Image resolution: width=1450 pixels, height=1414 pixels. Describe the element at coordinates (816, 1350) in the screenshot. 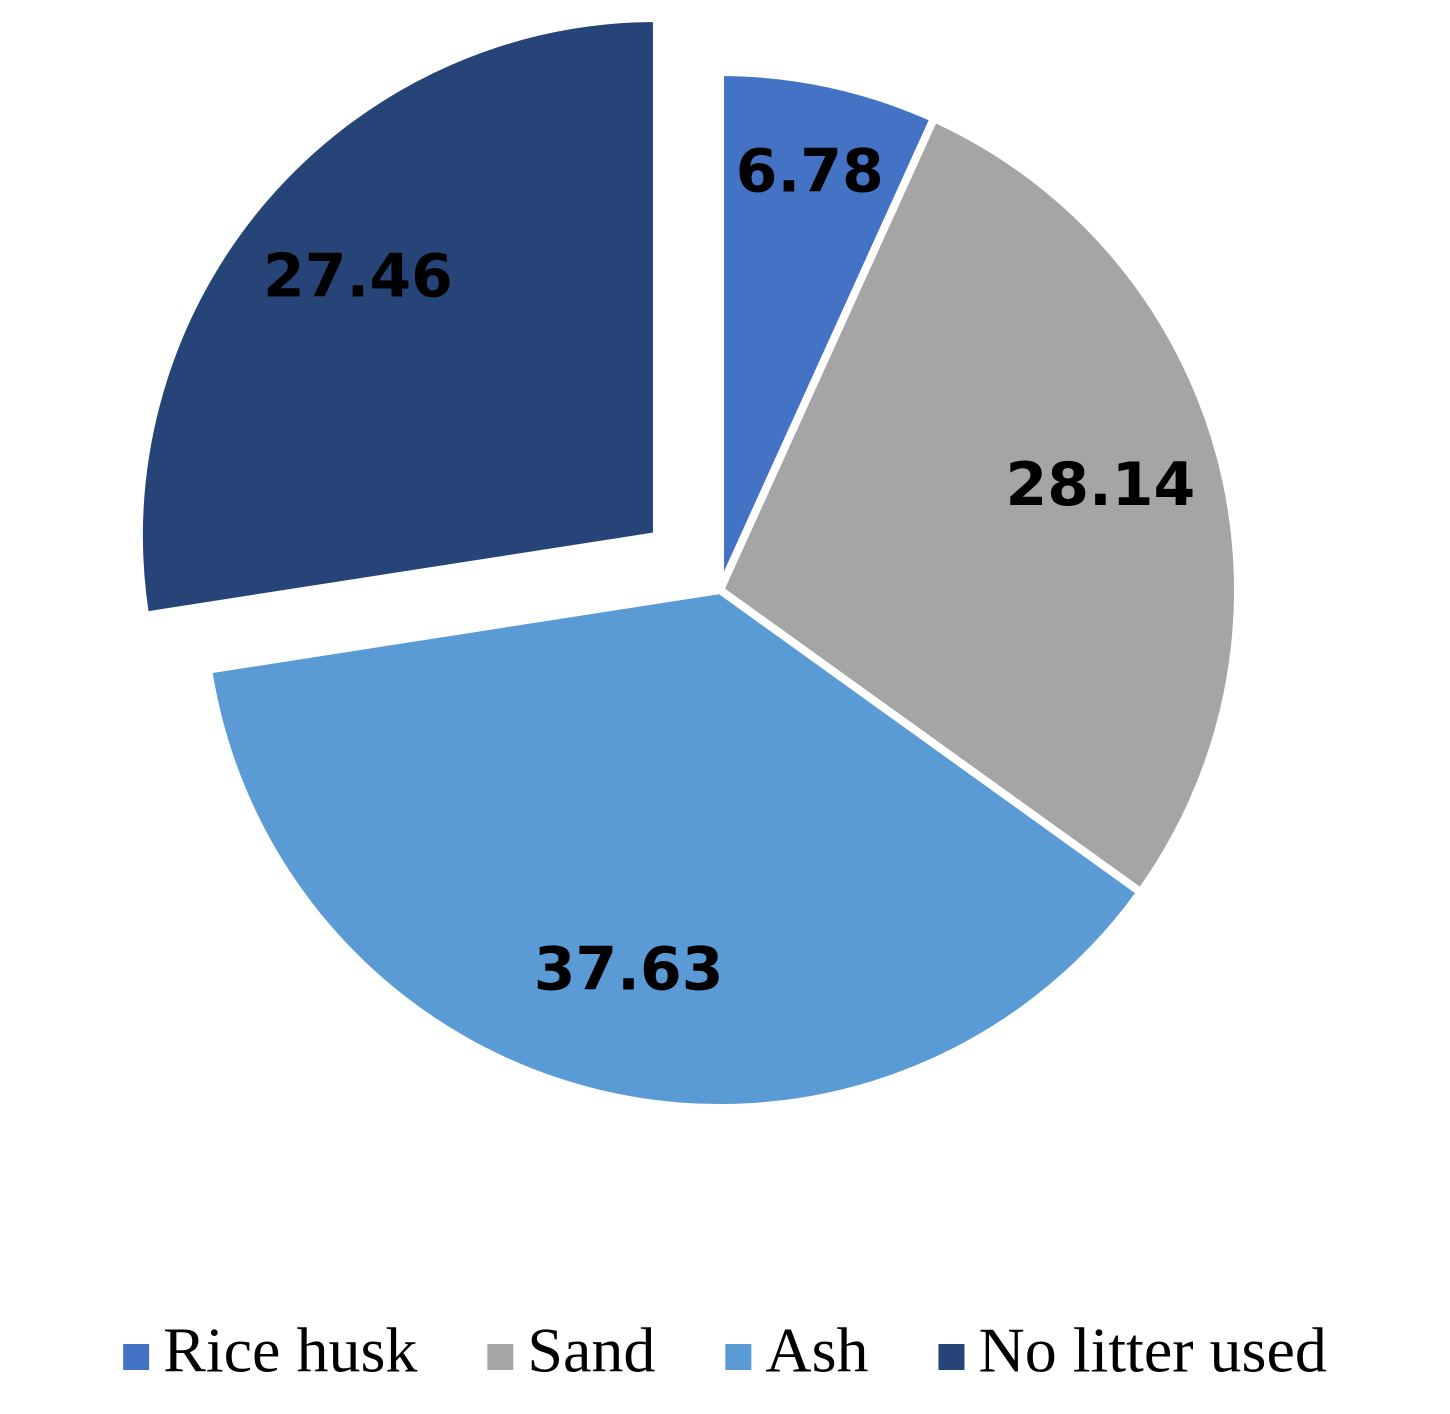

I see `legend-label: Ash` at that location.